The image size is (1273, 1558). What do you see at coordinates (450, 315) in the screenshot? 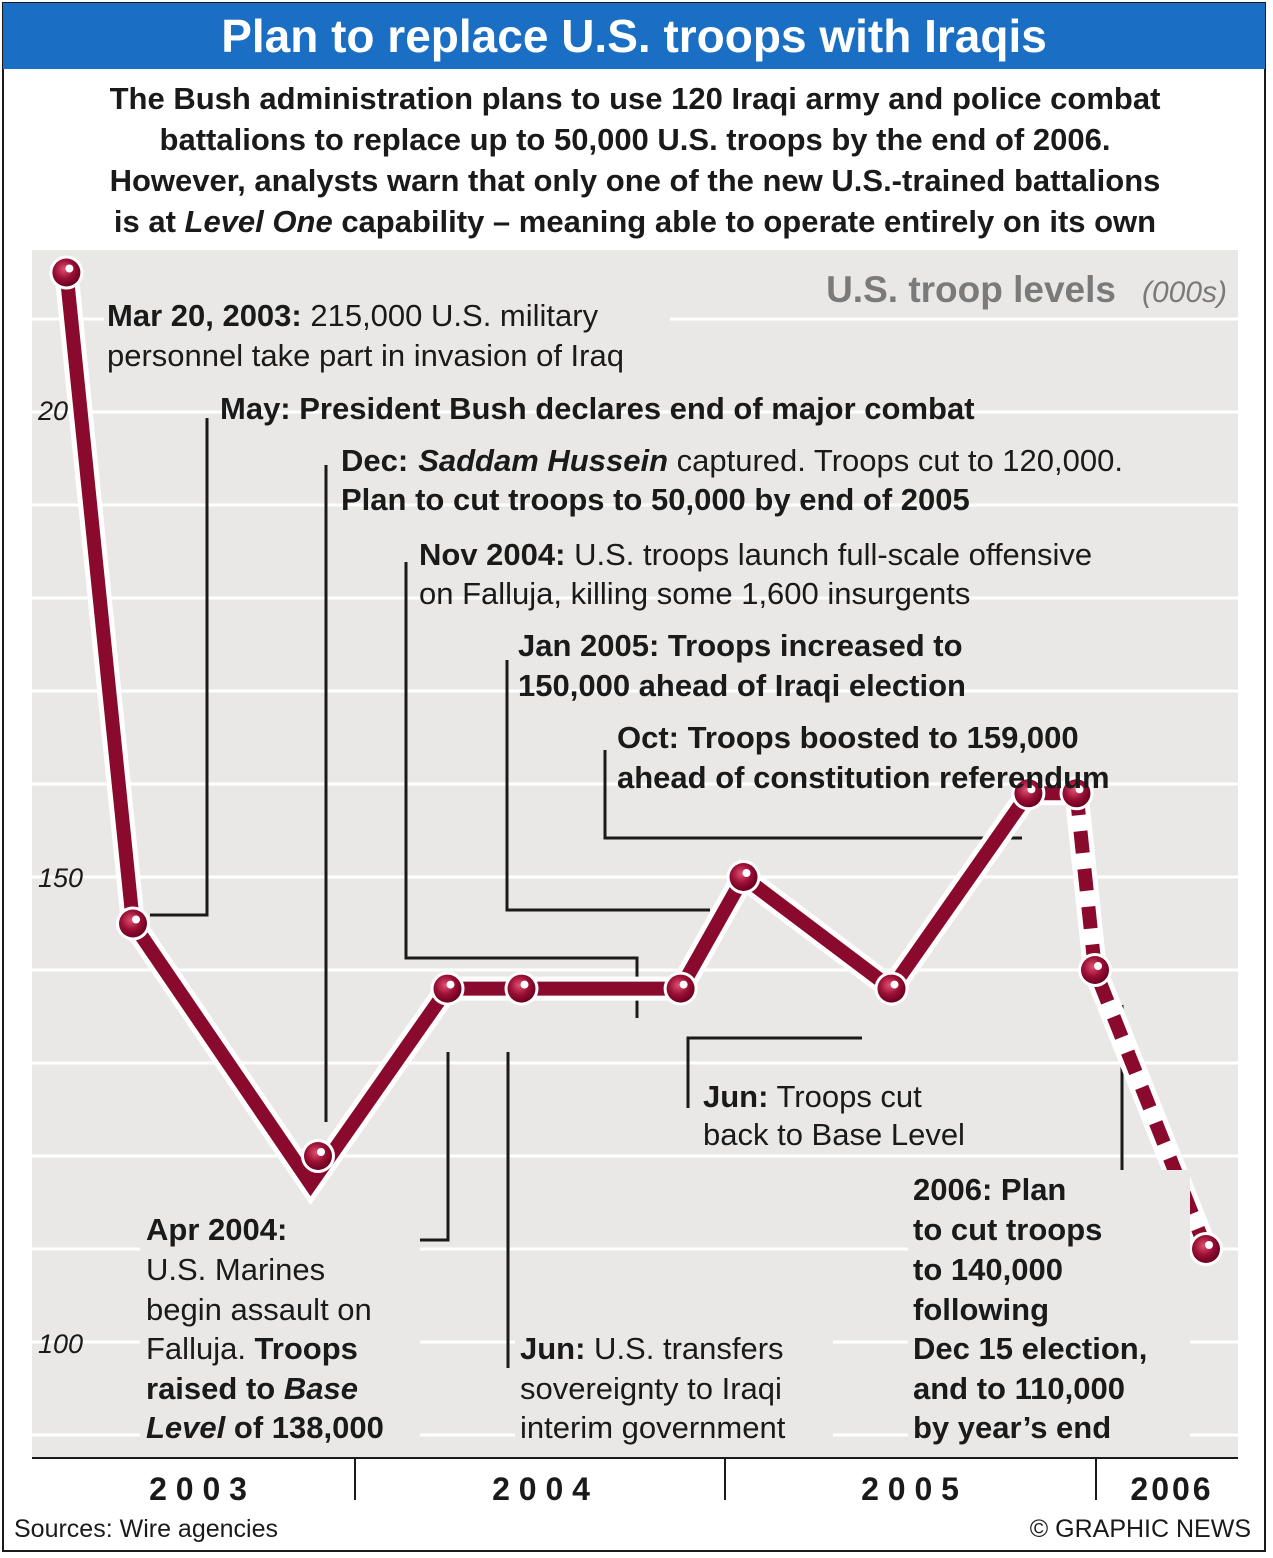
I see `annotation-mar2003-text: 215,000 U.S. military` at bounding box center [450, 315].